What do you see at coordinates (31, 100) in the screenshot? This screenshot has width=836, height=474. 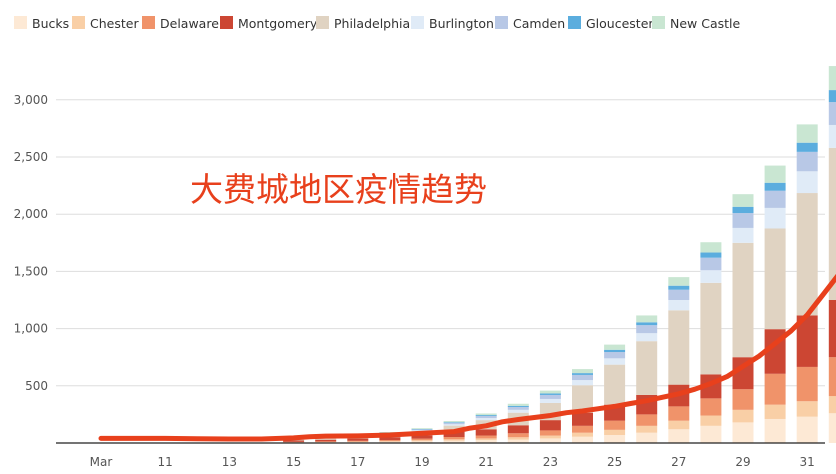 I see `y-tick-label: 3,000` at bounding box center [31, 100].